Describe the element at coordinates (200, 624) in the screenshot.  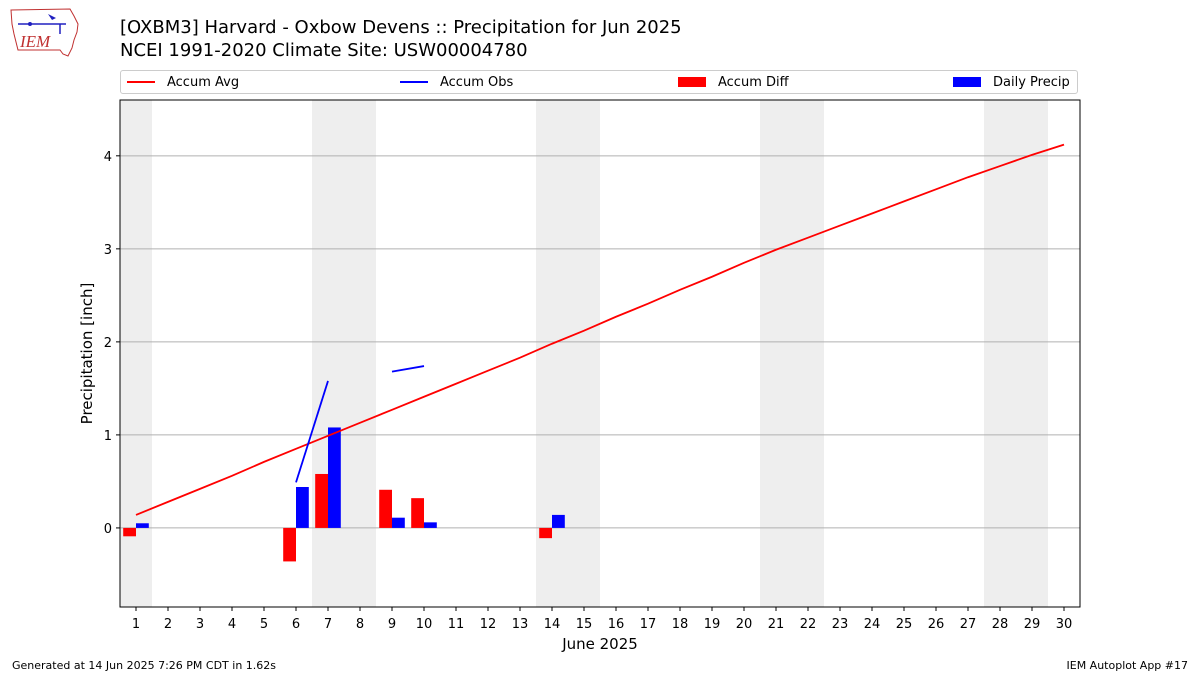
I see `x-tick-label: 3` at that location.